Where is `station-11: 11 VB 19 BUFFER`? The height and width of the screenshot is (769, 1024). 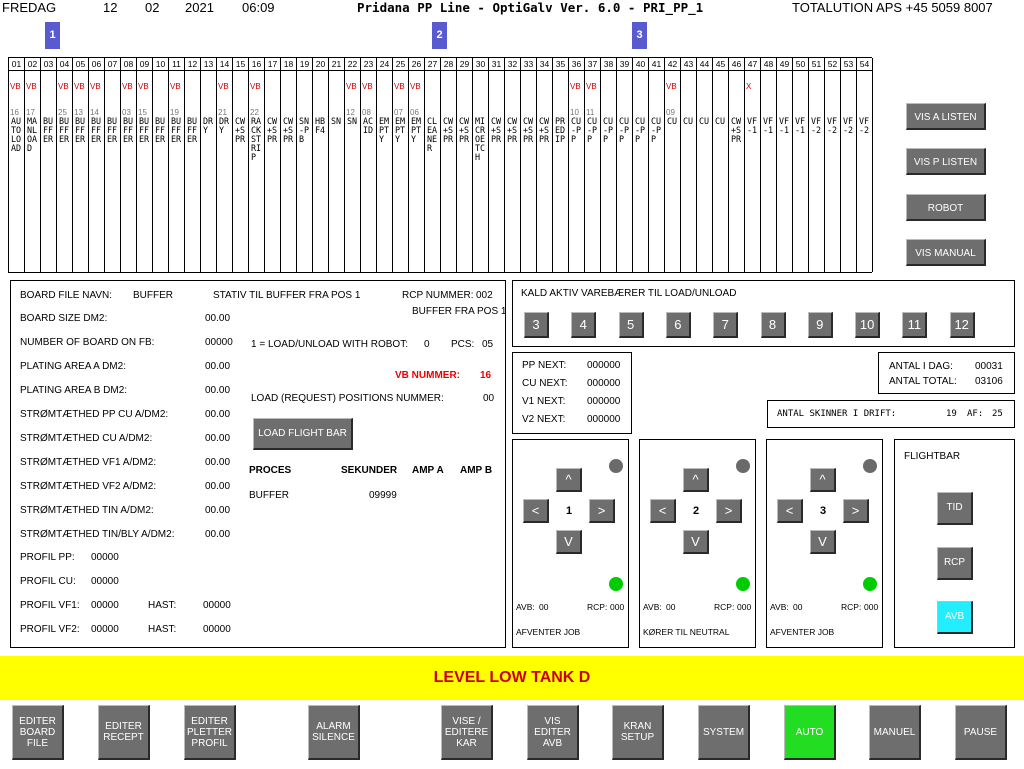 station-11: 11 VB 19 BUFFER is located at coordinates (177, 165).